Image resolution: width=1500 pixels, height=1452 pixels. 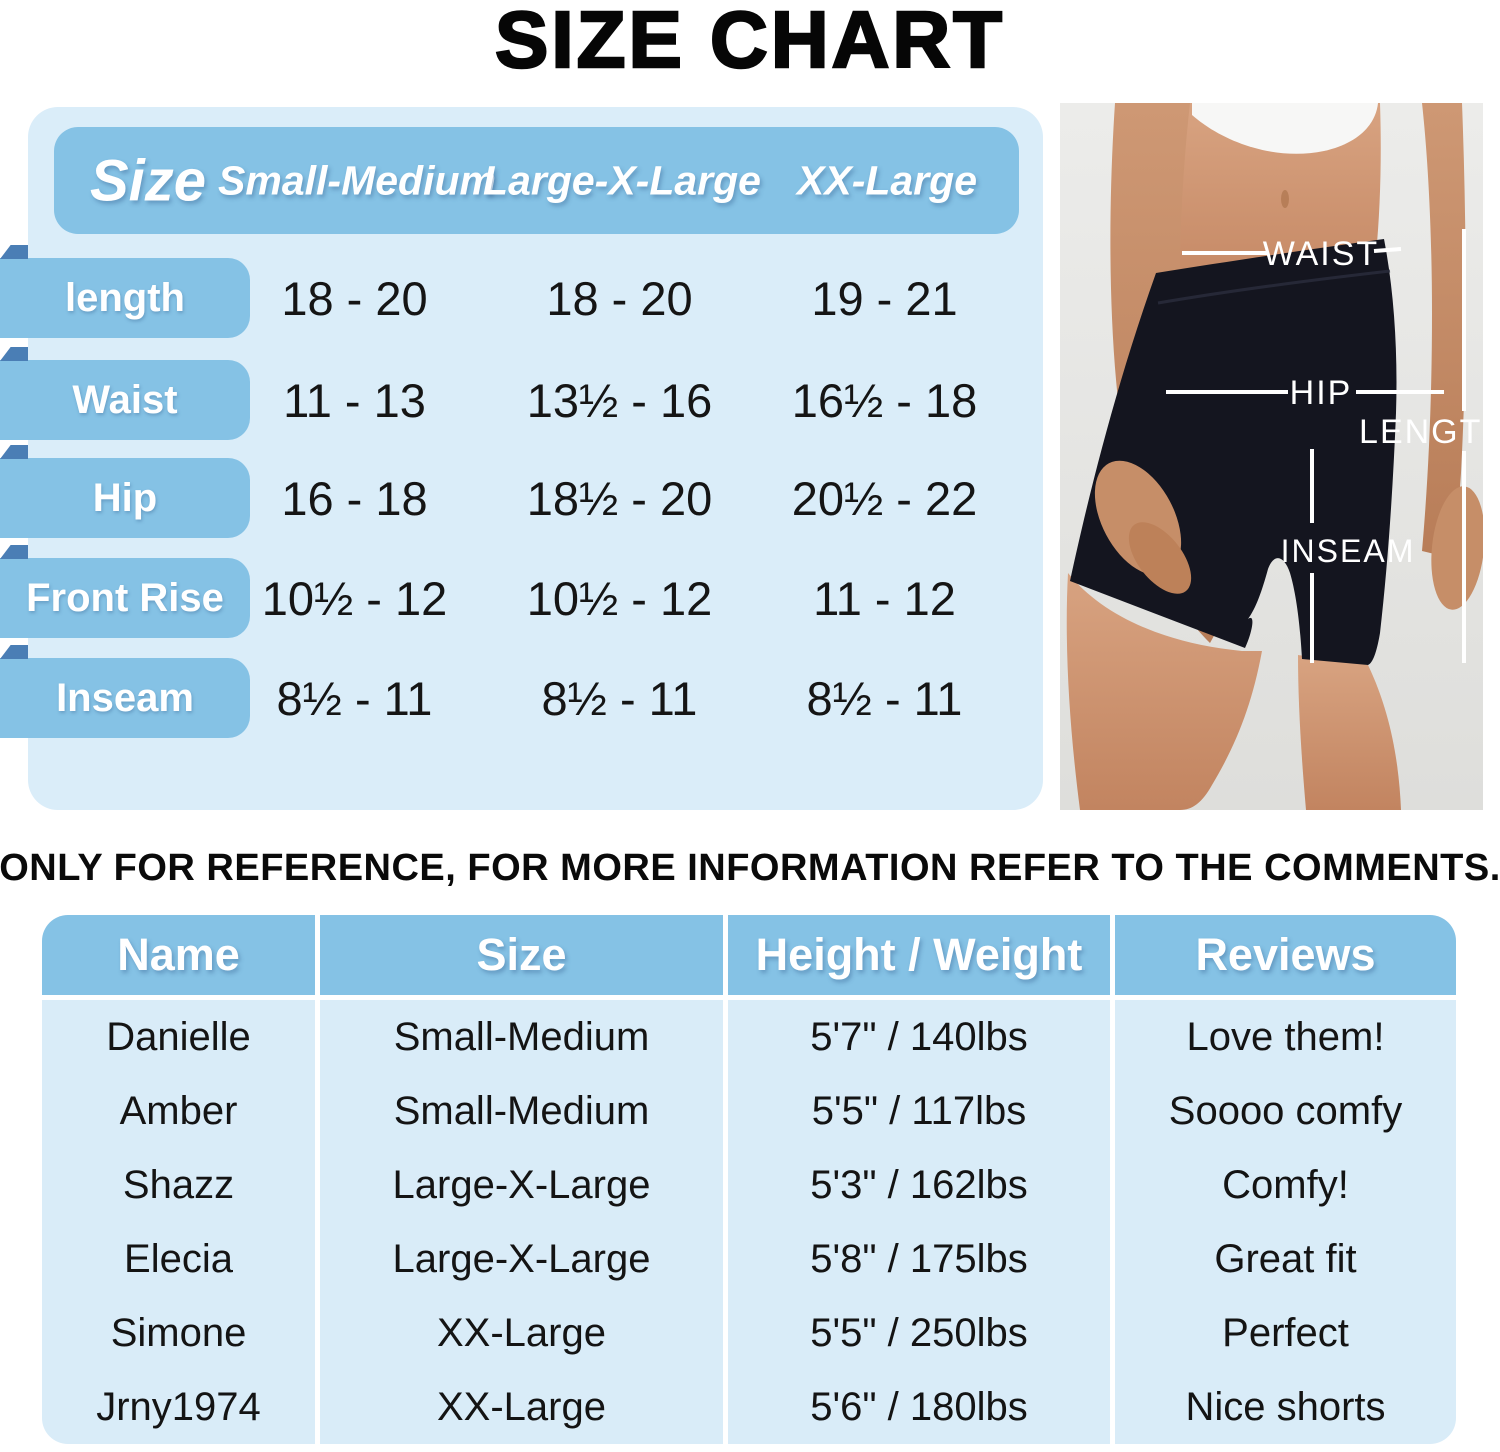 I want to click on review-height-weight: 5'3" / 162lbs, so click(x=916, y=1185).